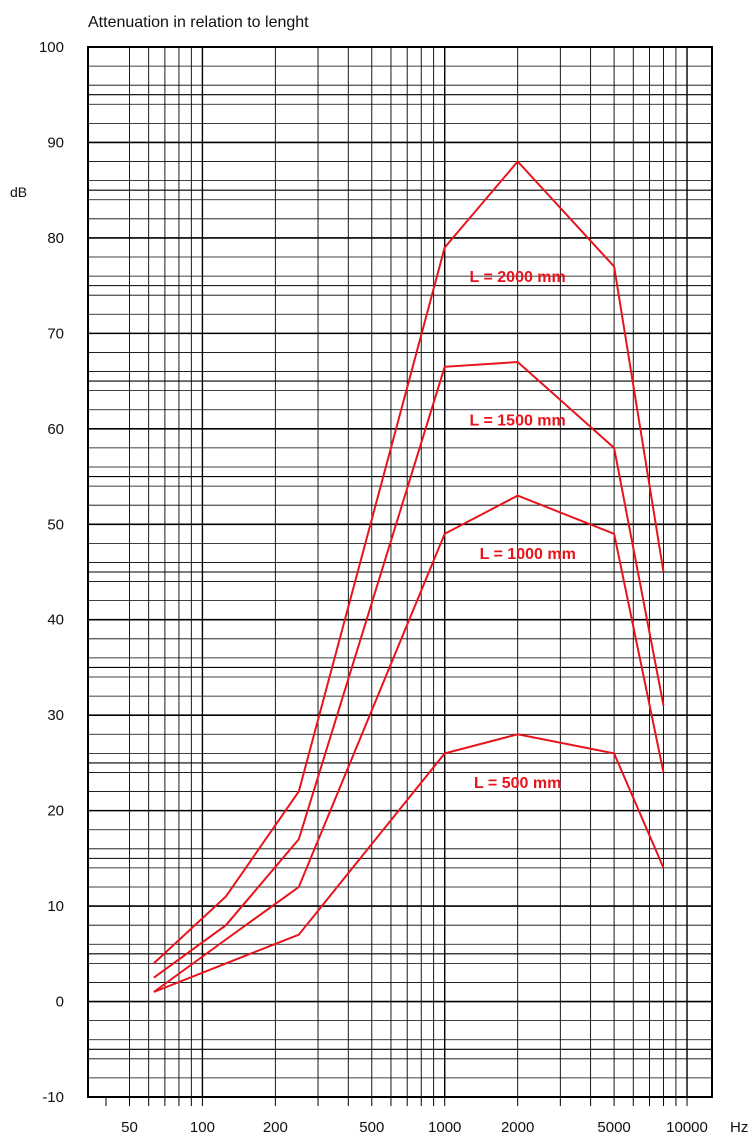 The height and width of the screenshot is (1142, 755). What do you see at coordinates (202, 1127) in the screenshot?
I see `x-tick-label: 100` at bounding box center [202, 1127].